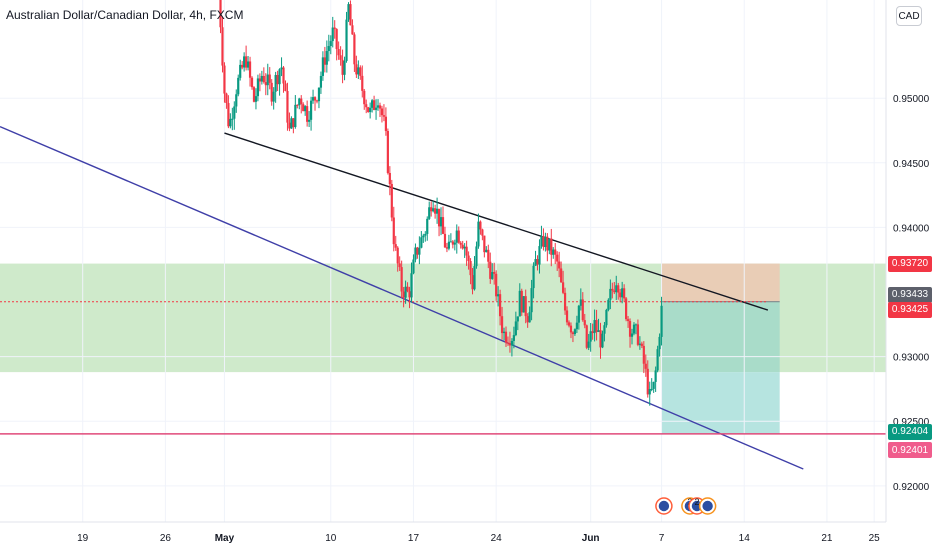 This screenshot has height=550, width=932. What do you see at coordinates (910, 294) in the screenshot?
I see `price-label: 0.93433` at bounding box center [910, 294].